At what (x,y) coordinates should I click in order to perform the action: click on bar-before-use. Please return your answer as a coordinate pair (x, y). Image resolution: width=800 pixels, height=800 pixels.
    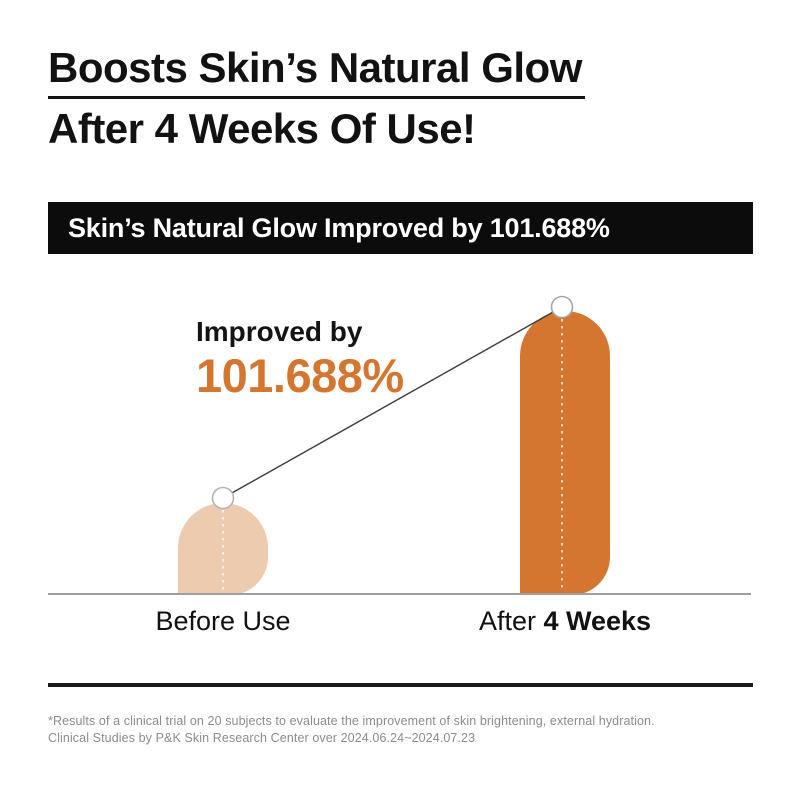
    Looking at the image, I should click on (223, 549).